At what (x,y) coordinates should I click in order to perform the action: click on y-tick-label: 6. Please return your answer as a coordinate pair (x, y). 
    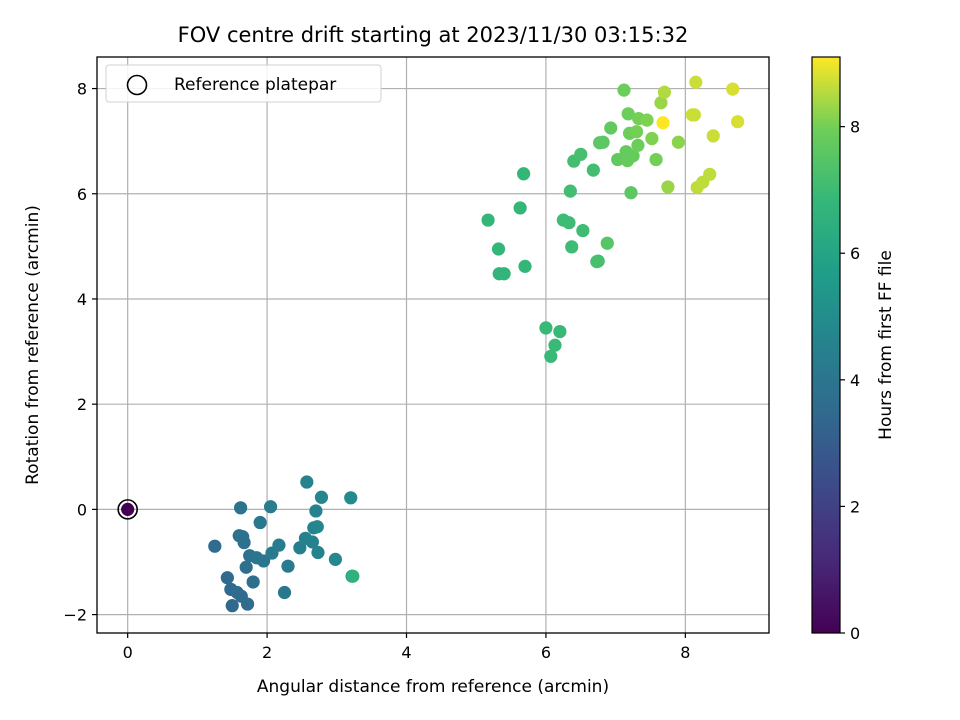
    Looking at the image, I should click on (82, 194).